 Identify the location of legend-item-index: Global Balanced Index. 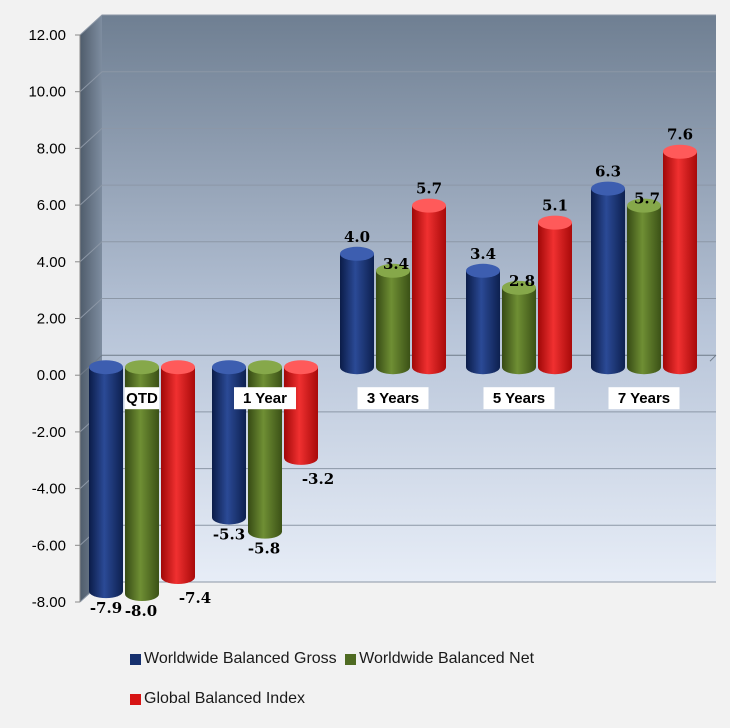
(217, 699).